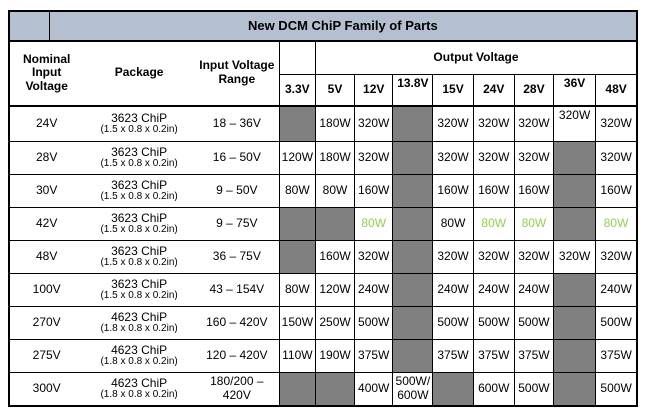 This screenshot has width=646, height=414. I want to click on power-cell: 120W, so click(297, 157).